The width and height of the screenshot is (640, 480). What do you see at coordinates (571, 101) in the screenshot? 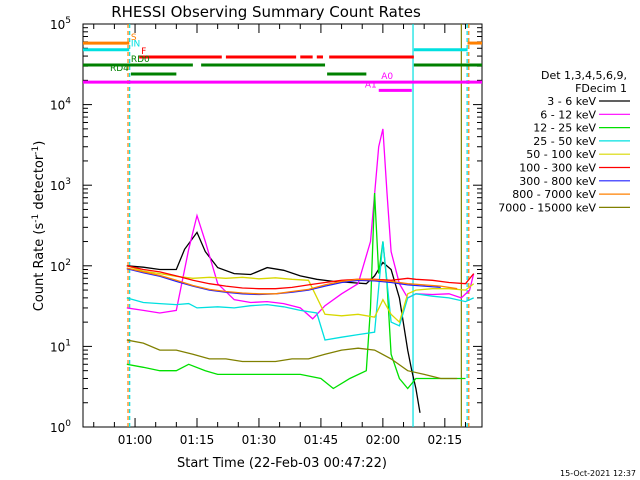
I see `legend-entry-label: 3 - 6 keV` at bounding box center [571, 101].